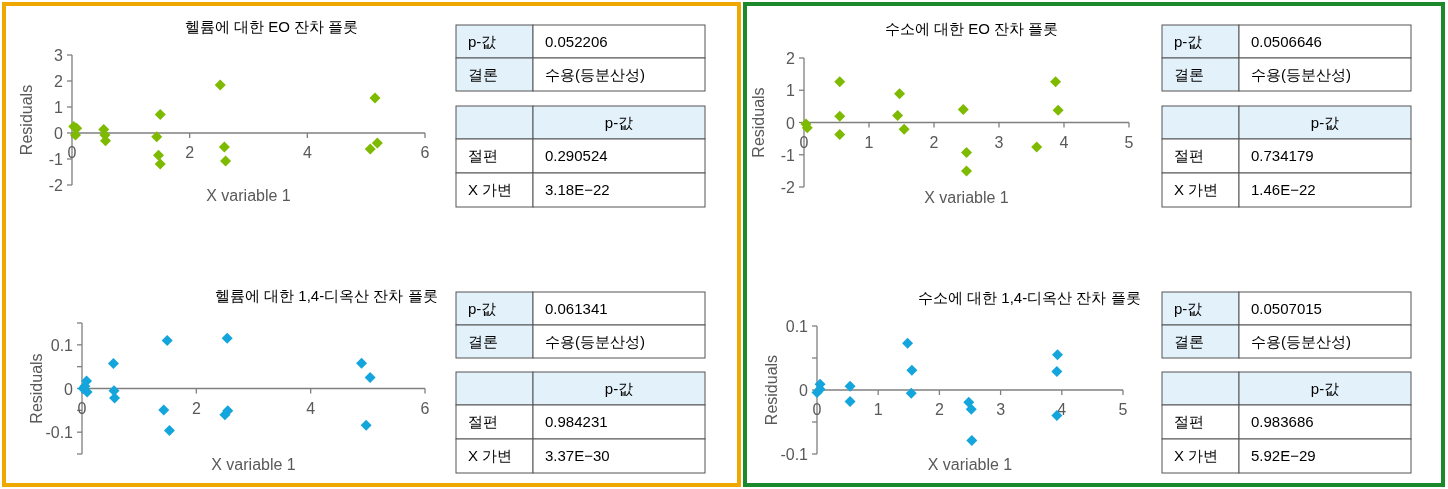  Describe the element at coordinates (576, 155) in the screenshot. I see `text: 0.290524` at that location.